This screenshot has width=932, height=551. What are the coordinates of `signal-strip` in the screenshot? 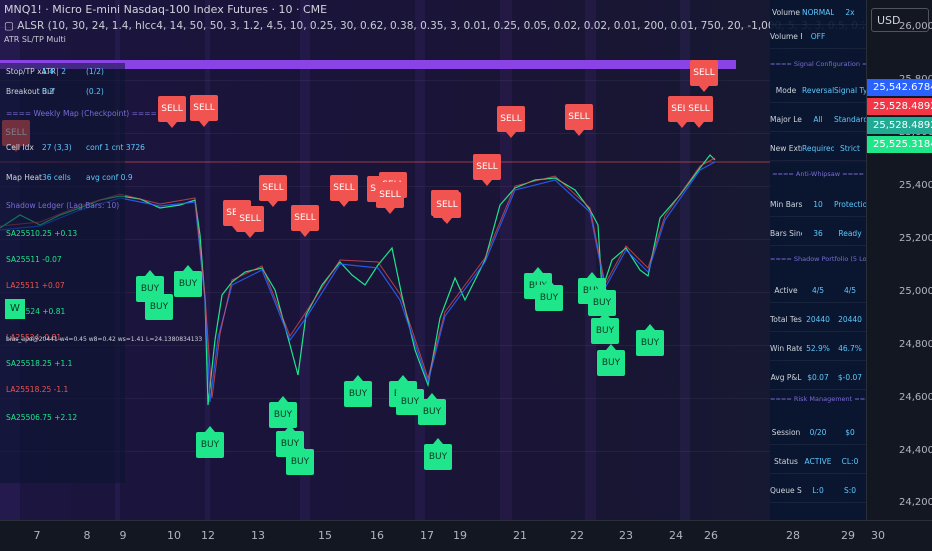 It's located at (368, 64).